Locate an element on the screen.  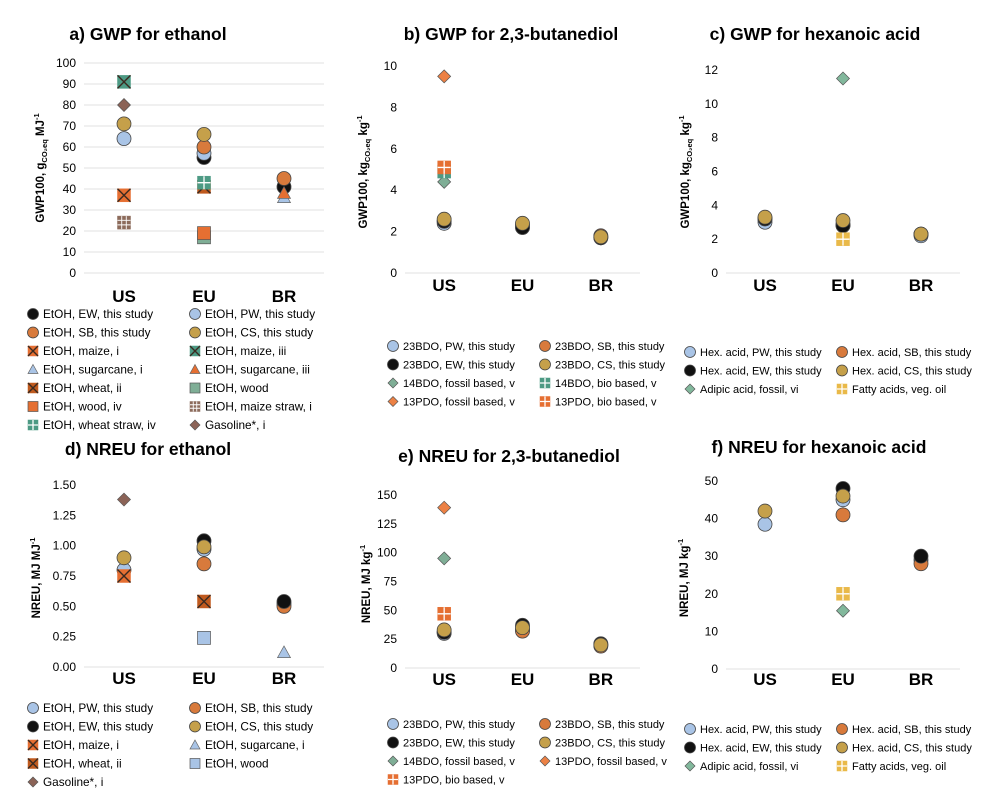
panel-title: e) NREU for 2,3-butanediol is located at coordinates (509, 456).